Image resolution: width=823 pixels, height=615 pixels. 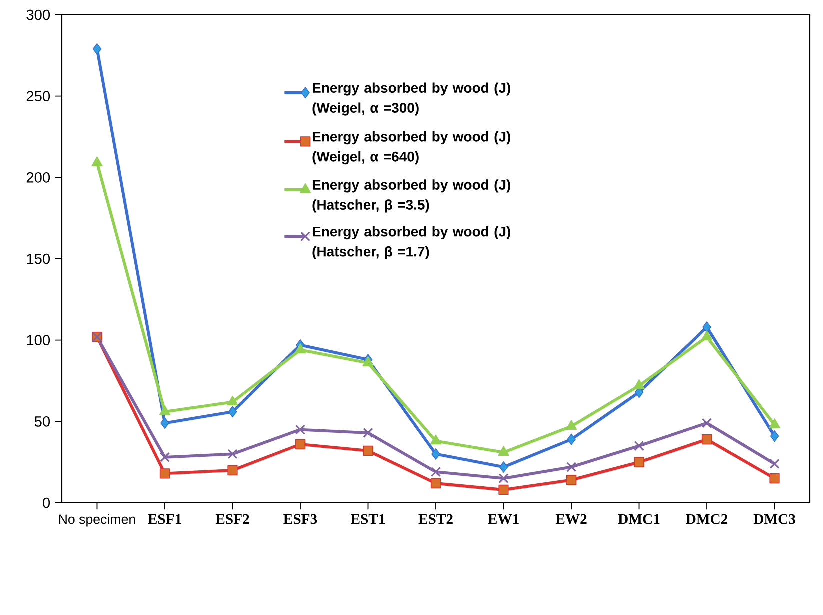 What do you see at coordinates (38, 96) in the screenshot?
I see `y-tick-label: 250` at bounding box center [38, 96].